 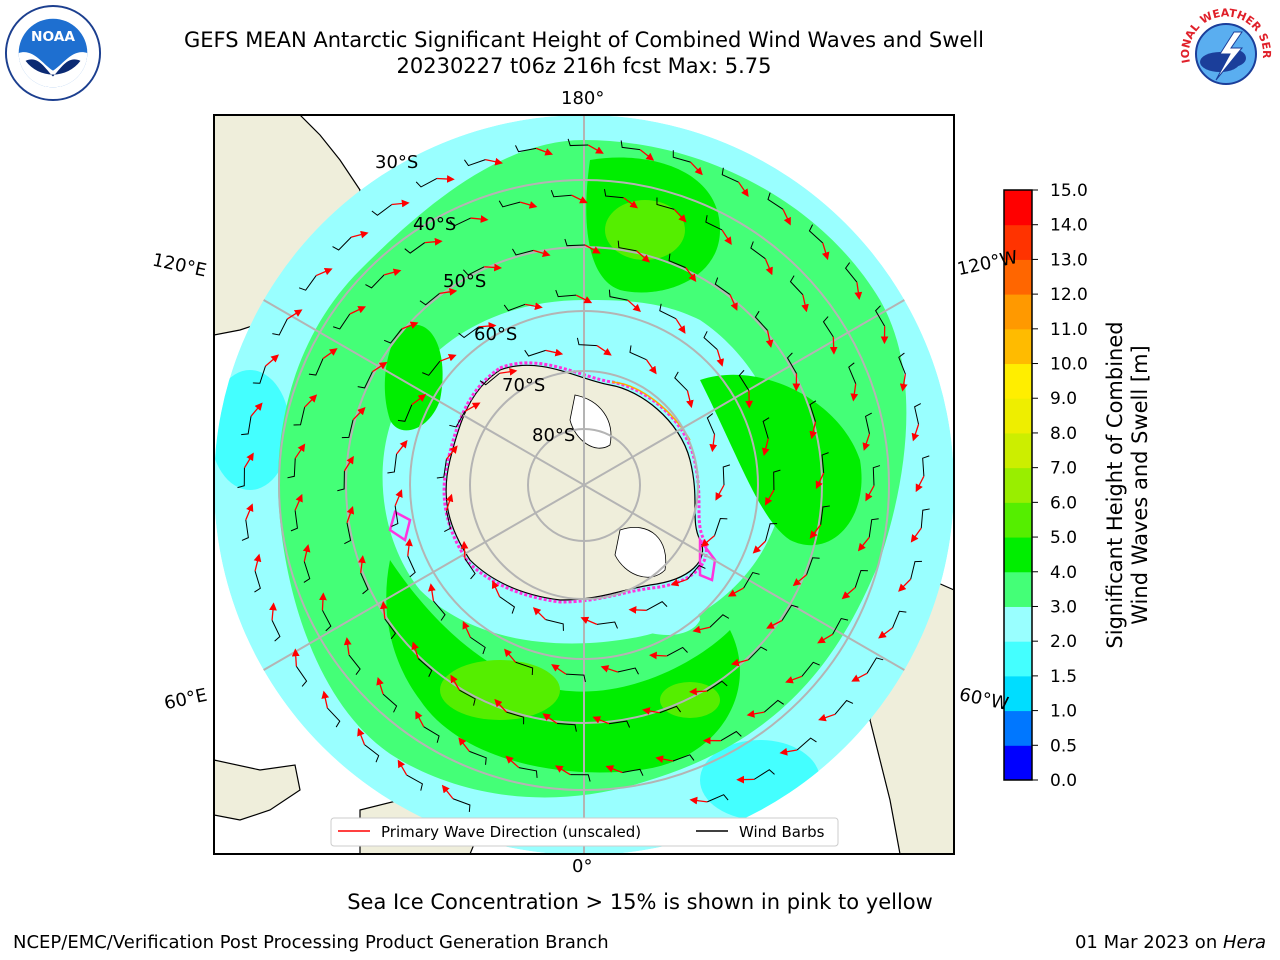 What do you see at coordinates (1063, 642) in the screenshot?
I see `colorbar-tick-label: 2.0` at bounding box center [1063, 642].